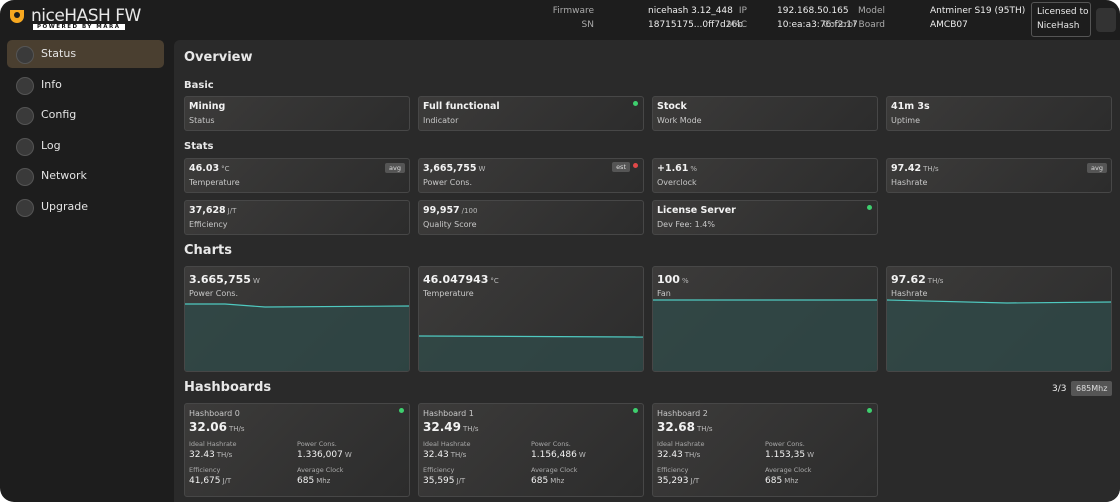 This screenshot has height=502, width=1120. What do you see at coordinates (469, 211) in the screenshot?
I see `unit: /100` at bounding box center [469, 211].